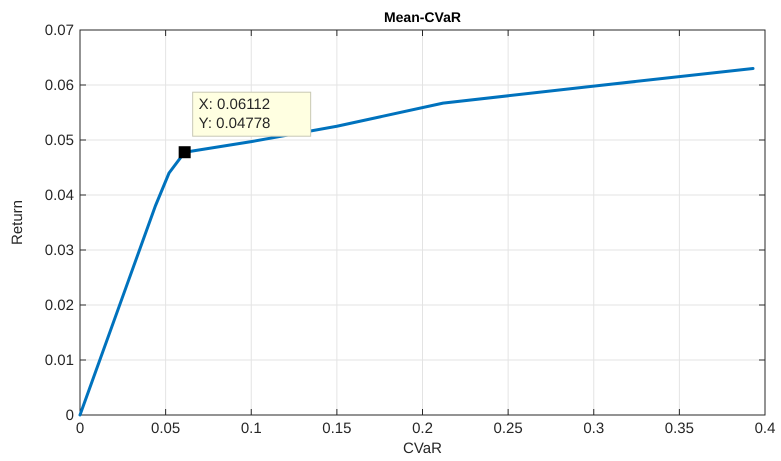 This screenshot has height=461, width=781. What do you see at coordinates (59, 30) in the screenshot?
I see `y-tick-label: 0.07` at bounding box center [59, 30].